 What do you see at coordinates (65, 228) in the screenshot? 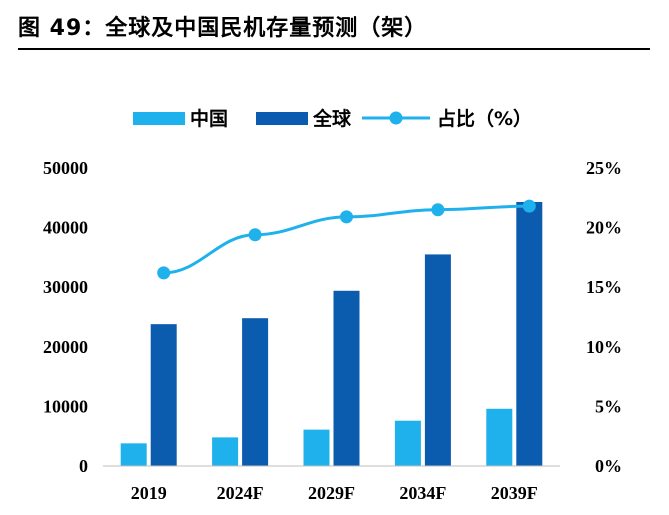
I see `y-left-tick-label: 40000` at bounding box center [65, 228].